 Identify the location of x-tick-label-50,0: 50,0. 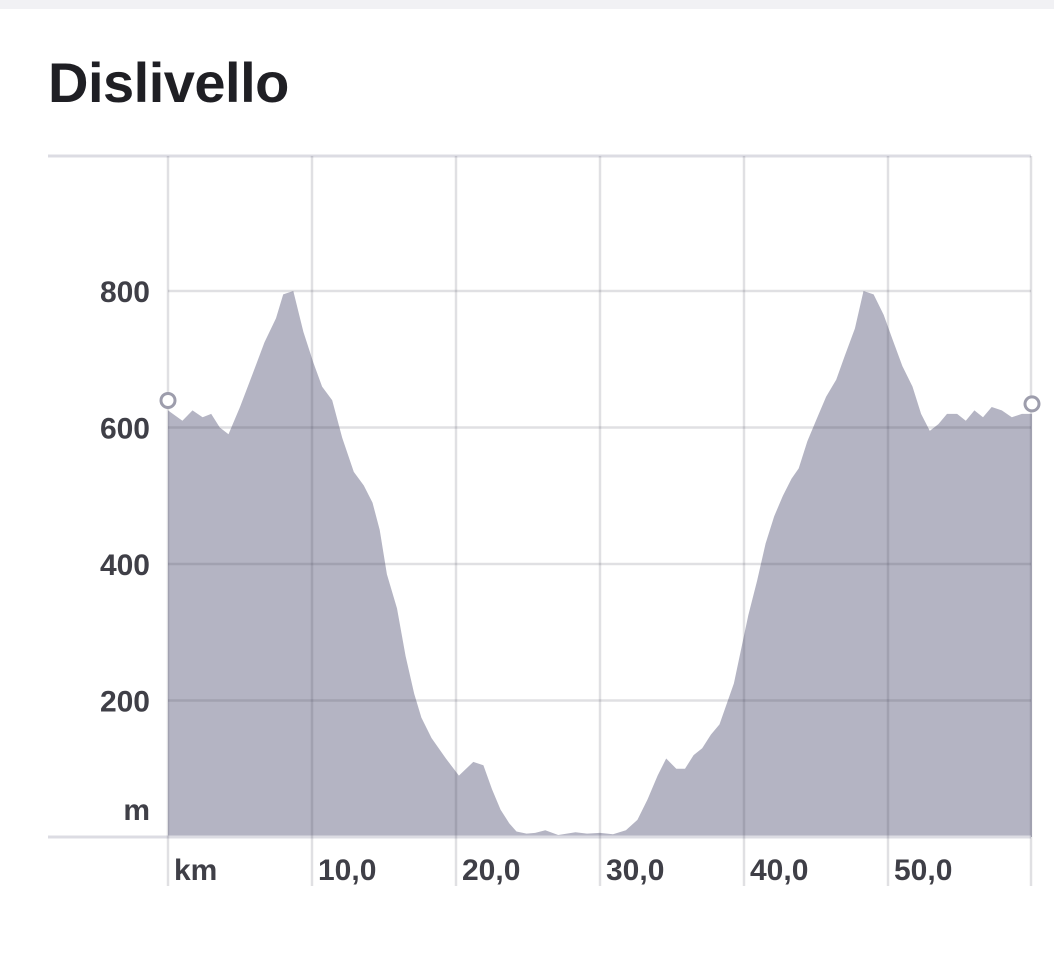
(923, 870).